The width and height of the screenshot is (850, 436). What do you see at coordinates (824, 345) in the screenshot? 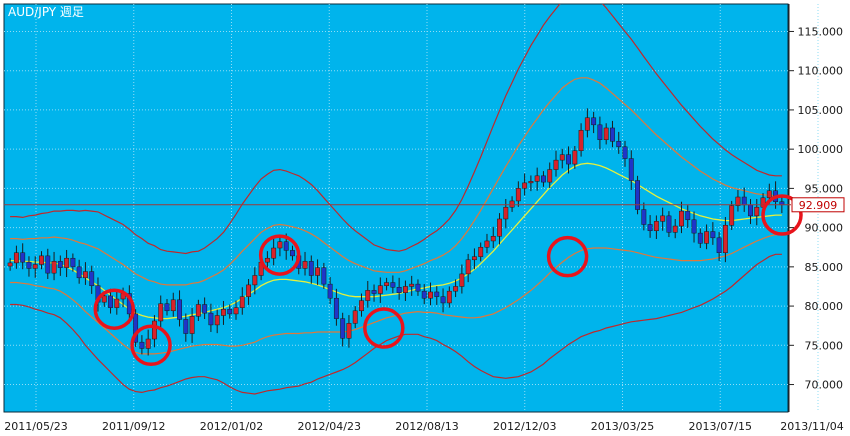
I see `y-tick-label: 75.000` at bounding box center [824, 345].